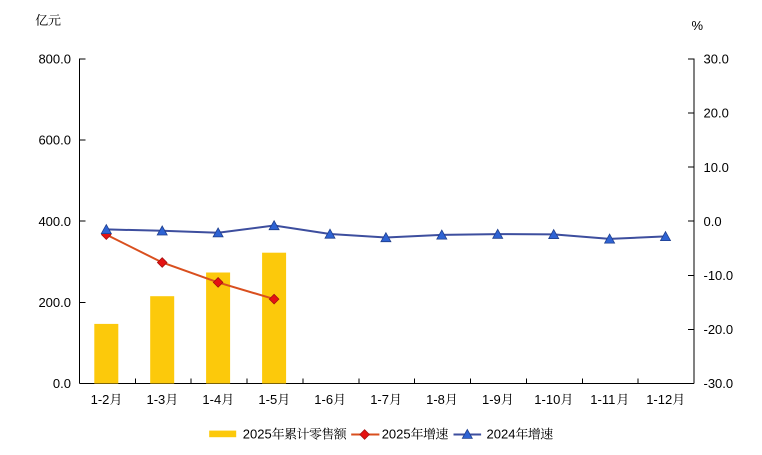 The height and width of the screenshot is (455, 762). Describe the element at coordinates (156, 399) in the screenshot. I see `svg-text: 1-3` at that location.